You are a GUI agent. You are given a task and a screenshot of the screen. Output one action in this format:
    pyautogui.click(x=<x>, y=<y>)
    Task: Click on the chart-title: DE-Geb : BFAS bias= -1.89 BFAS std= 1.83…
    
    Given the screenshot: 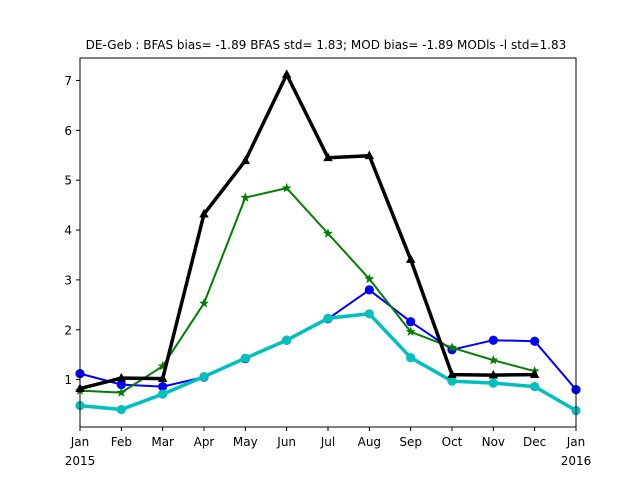 What is the action you would take?
    pyautogui.click(x=326, y=45)
    